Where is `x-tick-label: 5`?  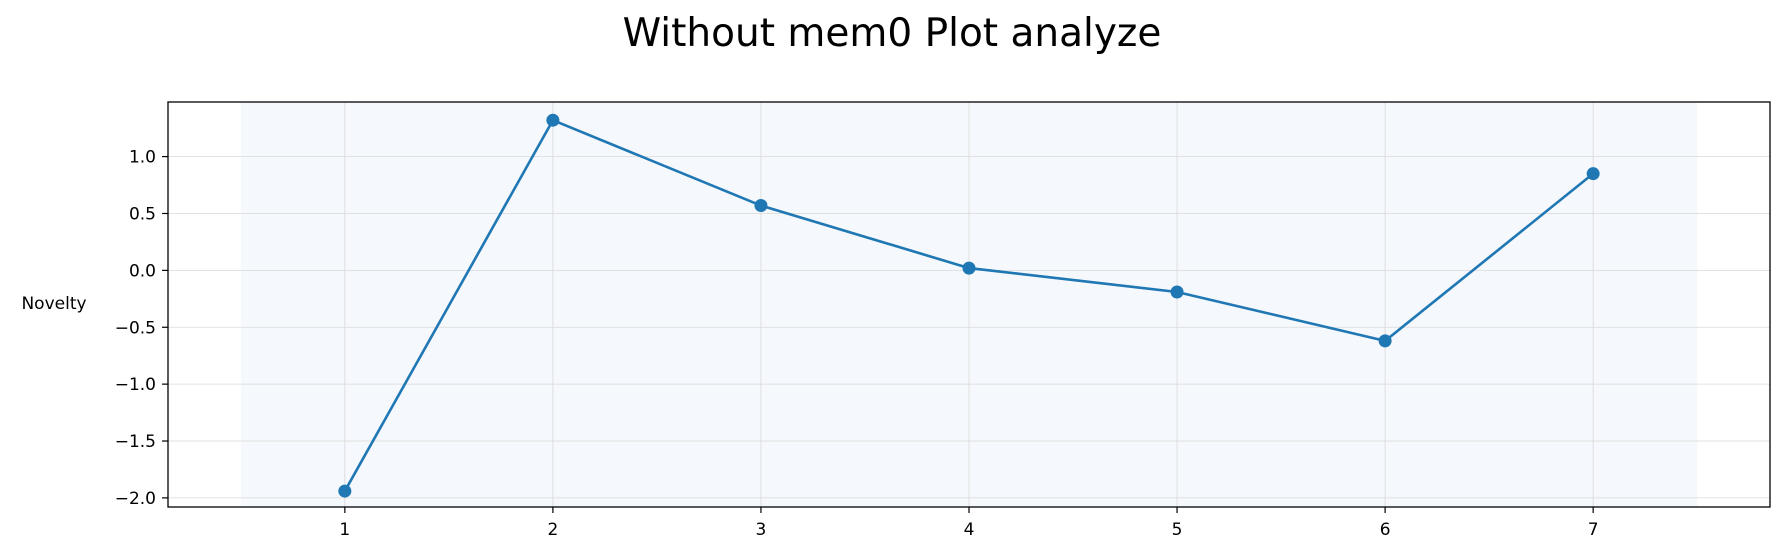 x-tick-label: 5 is located at coordinates (1177, 530).